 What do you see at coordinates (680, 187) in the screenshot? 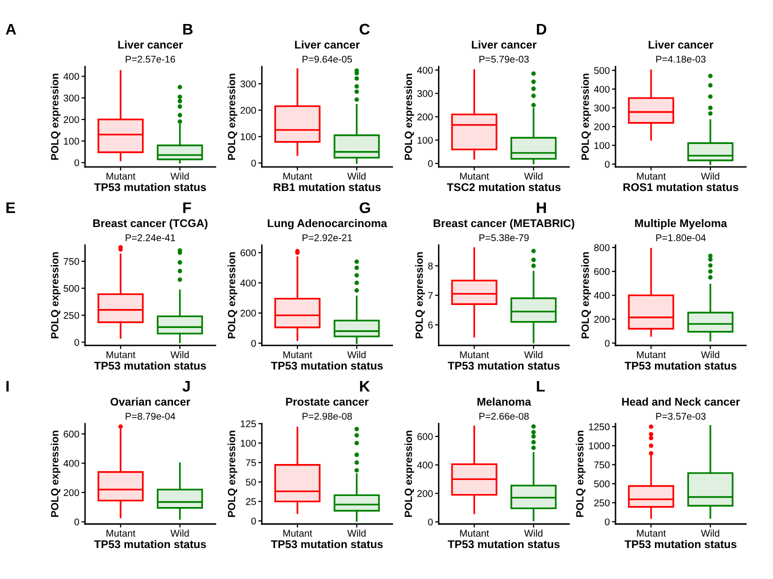
I see `x-axis-title: ROS1 mutation status` at bounding box center [680, 187].